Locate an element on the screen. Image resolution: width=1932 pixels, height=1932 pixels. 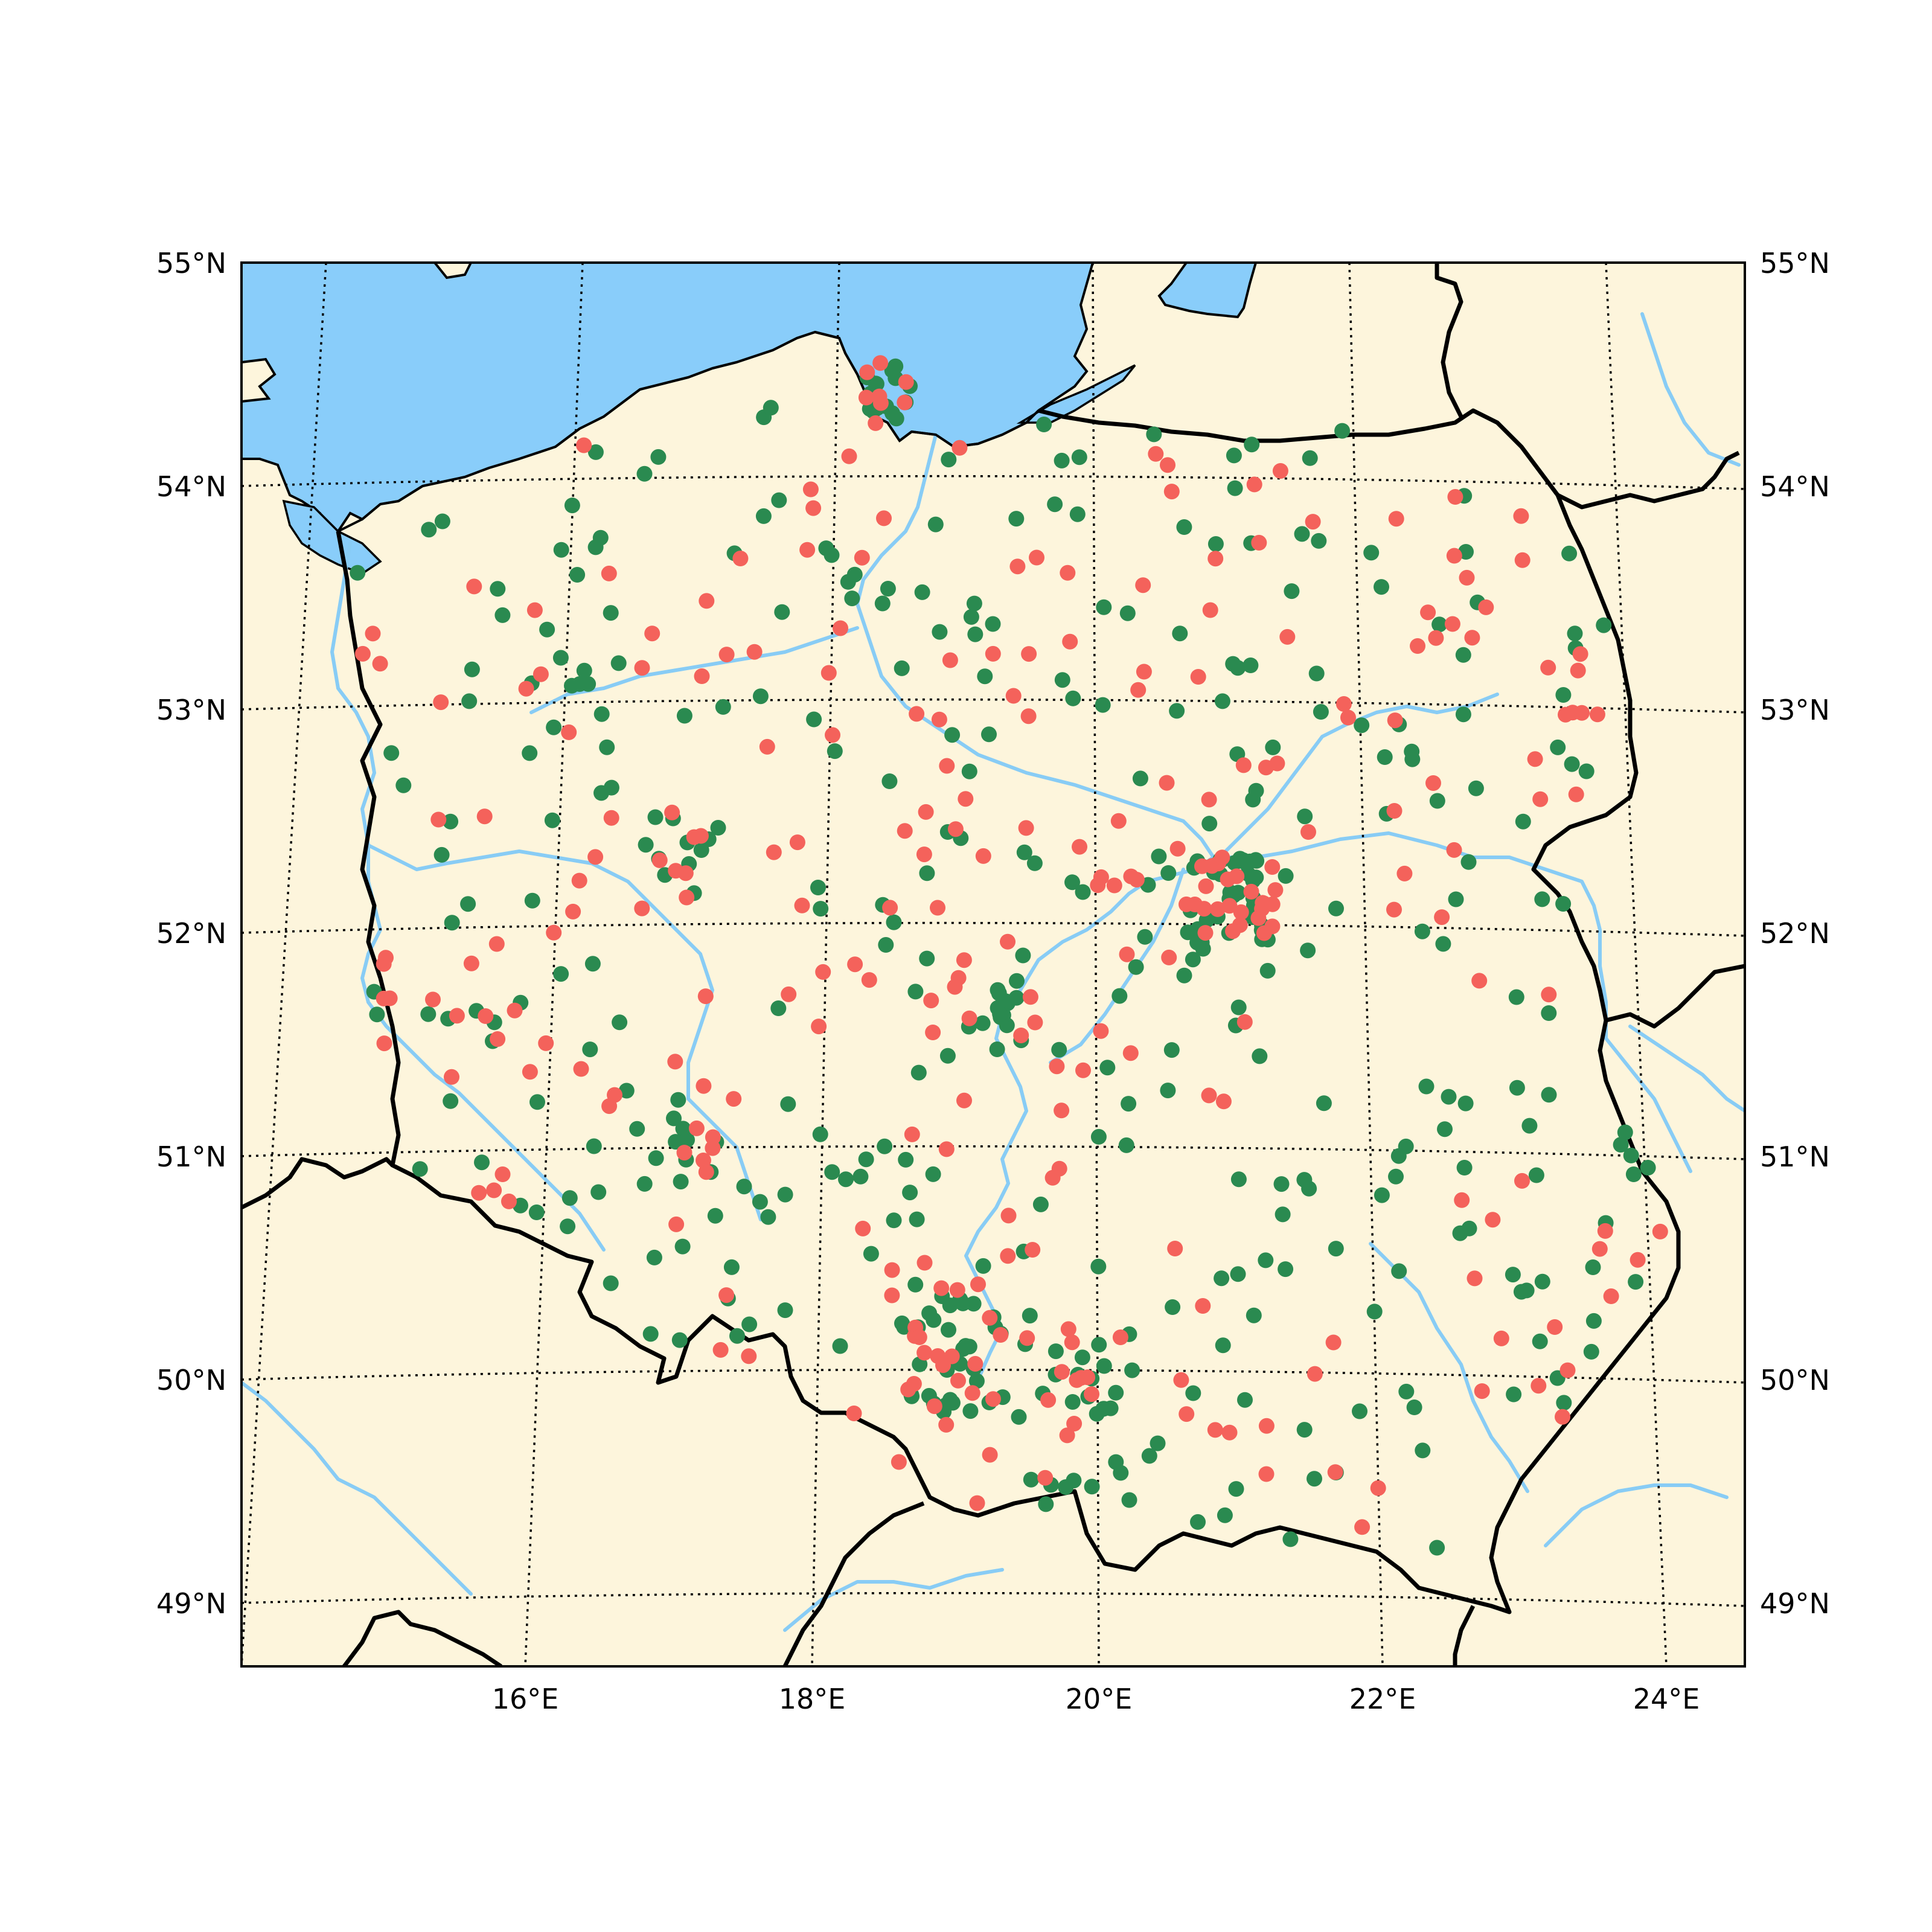
border-czech-slovakia is located at coordinates (854, 1584).